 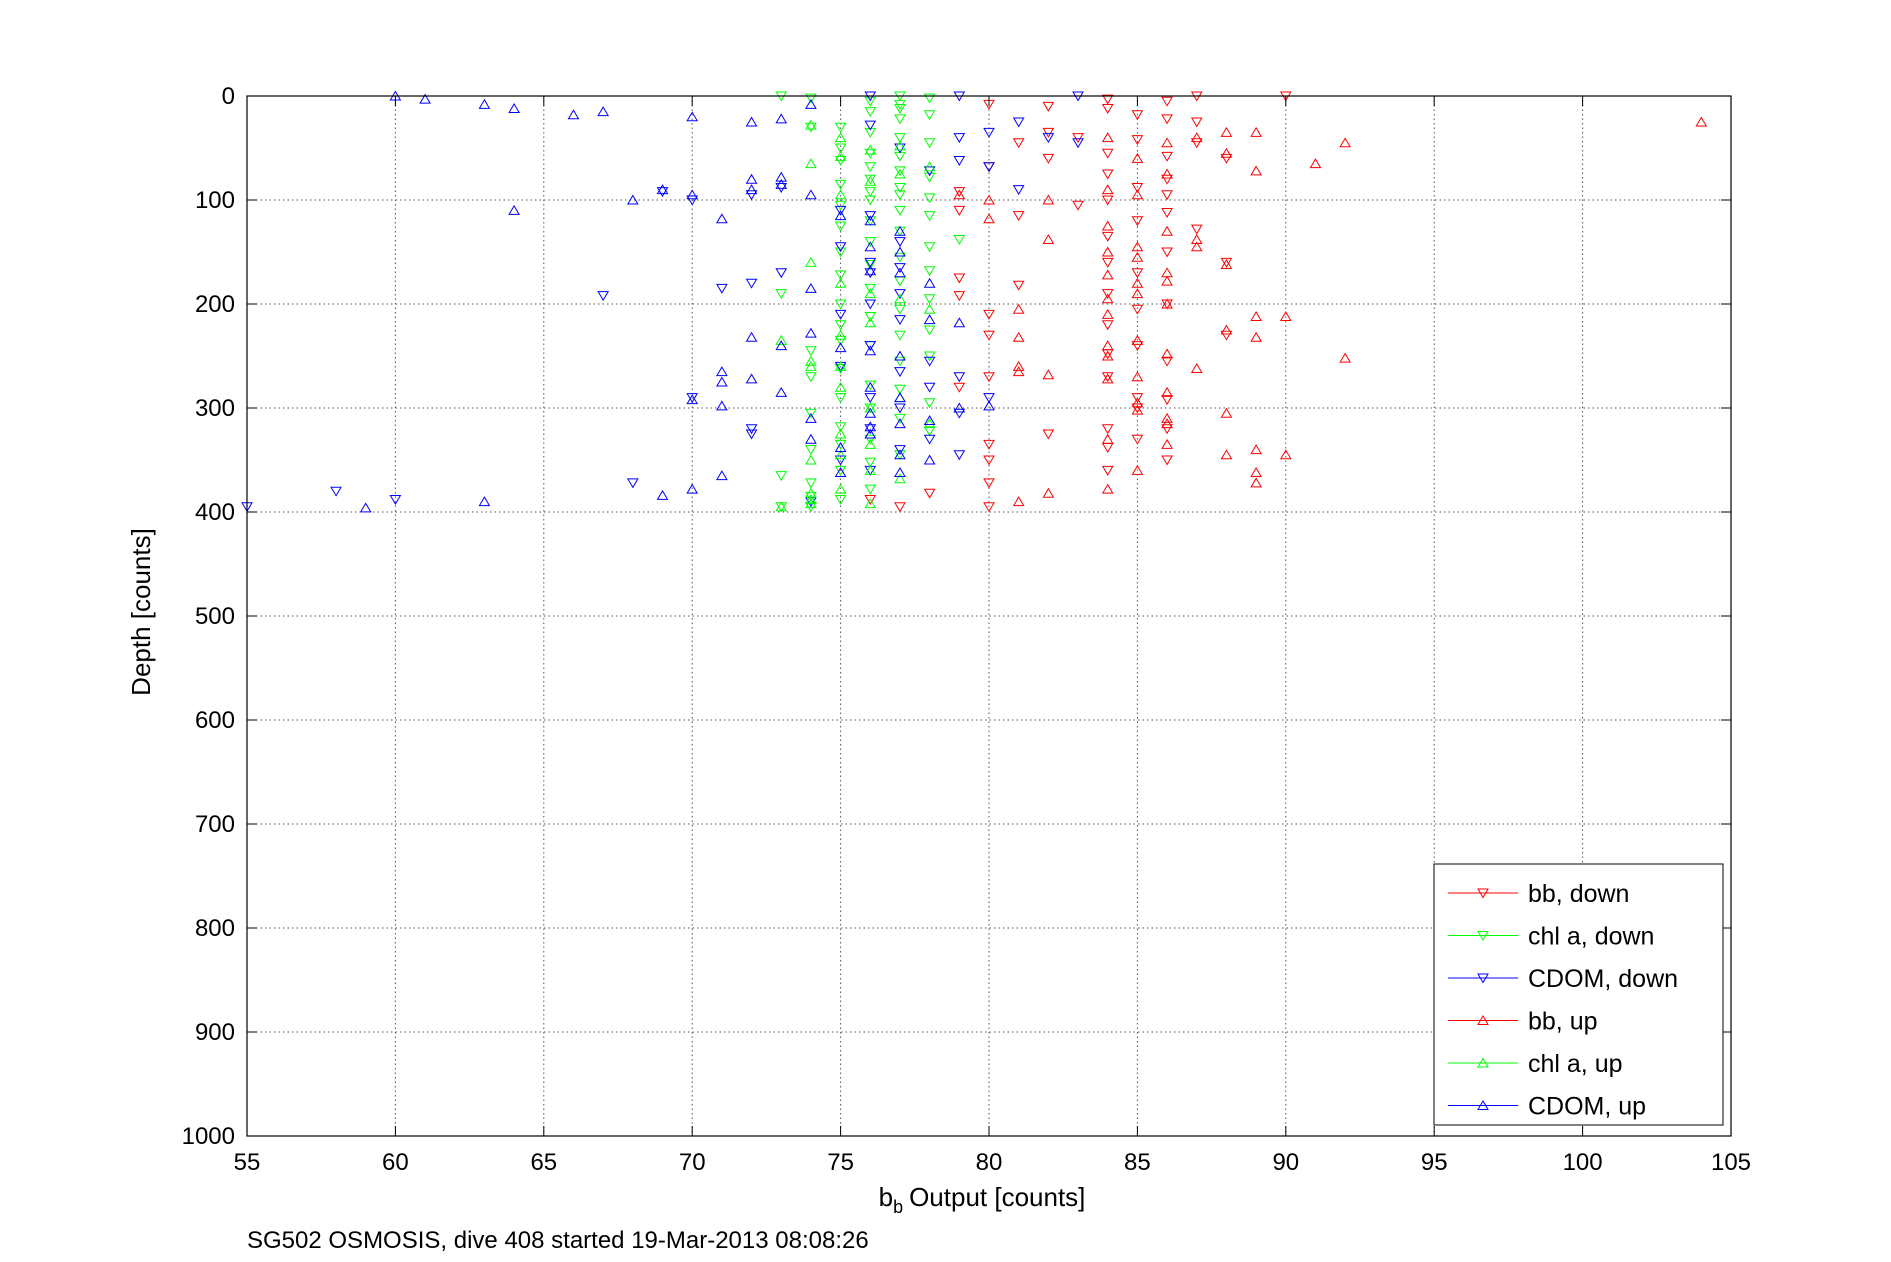 I want to click on legend-label: bb, up, so click(x=1563, y=1022).